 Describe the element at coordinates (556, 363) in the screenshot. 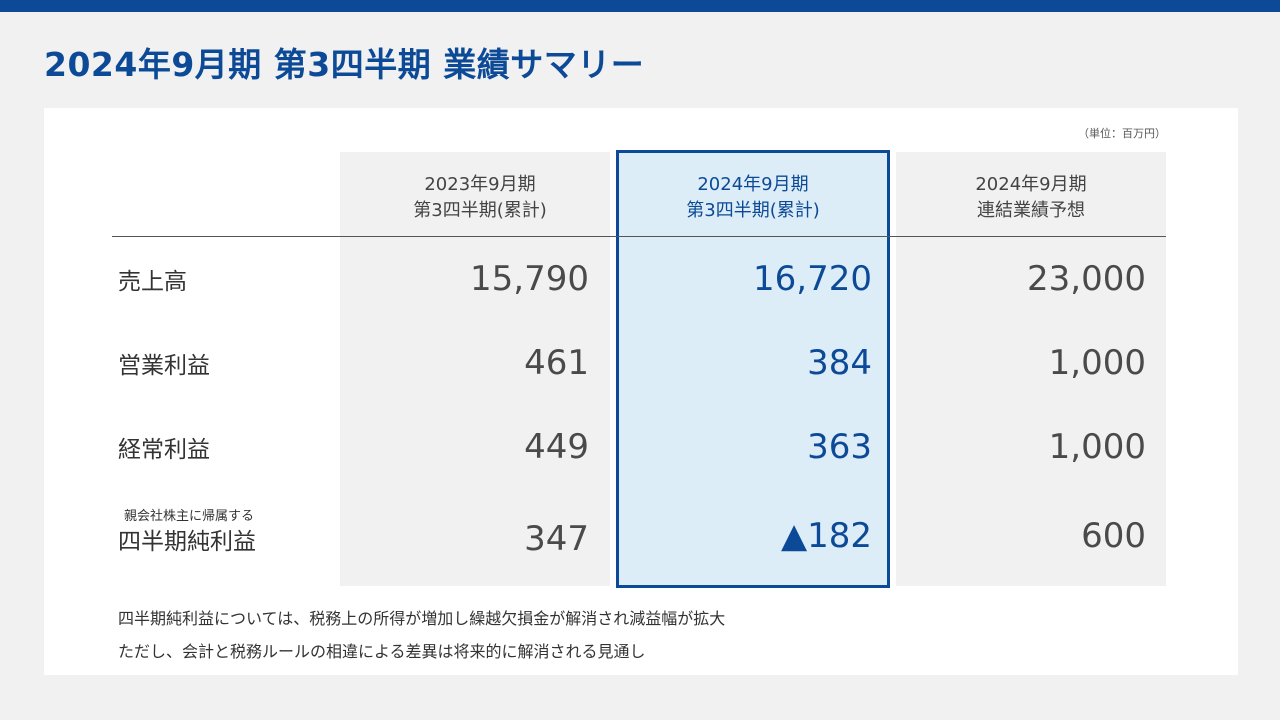

I see `value-operating-income-prior: 461` at that location.